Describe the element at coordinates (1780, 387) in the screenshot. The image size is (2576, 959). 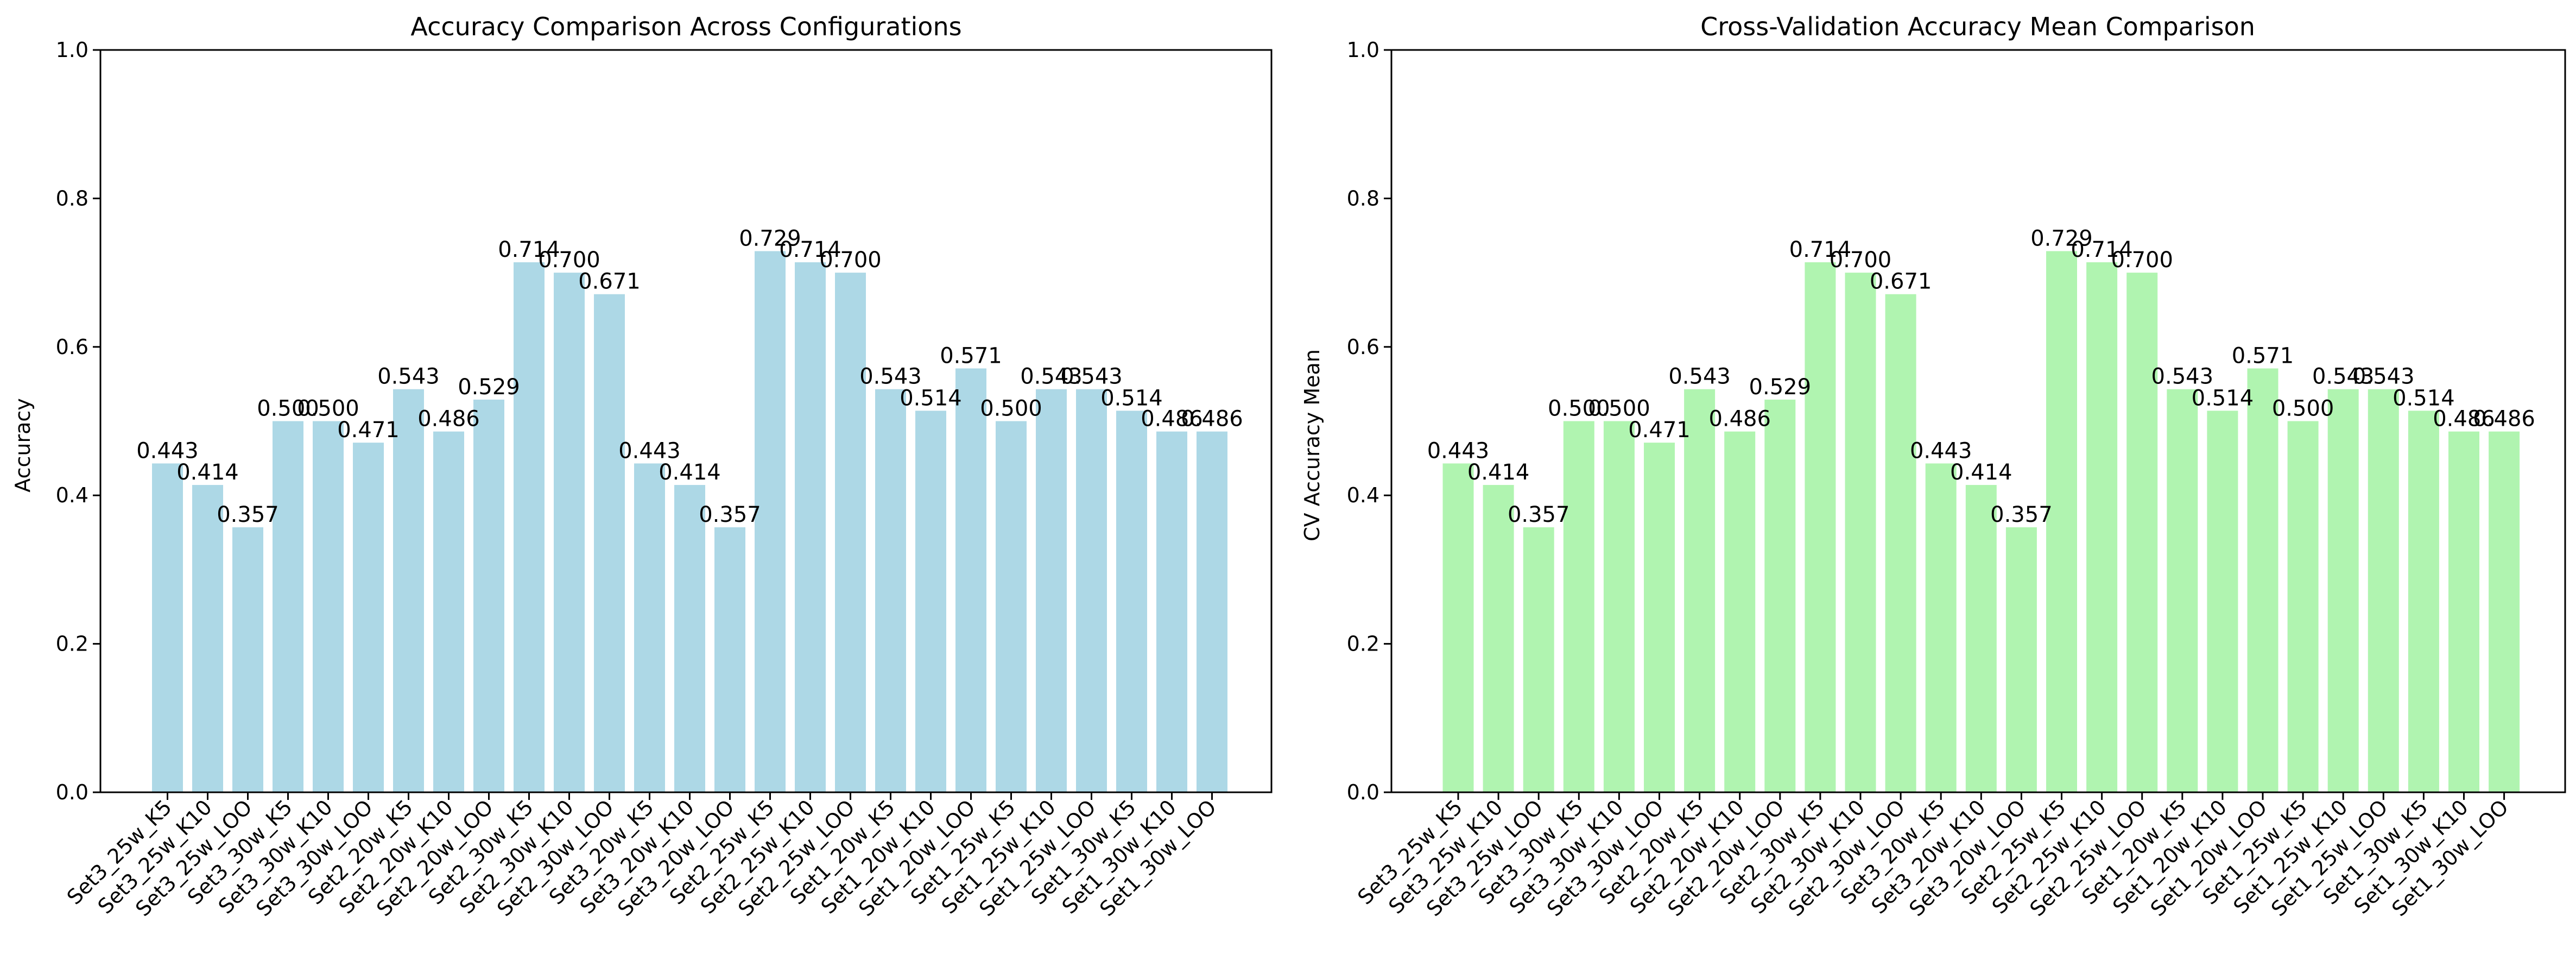
I see `bar-value-label: 0.529` at that location.